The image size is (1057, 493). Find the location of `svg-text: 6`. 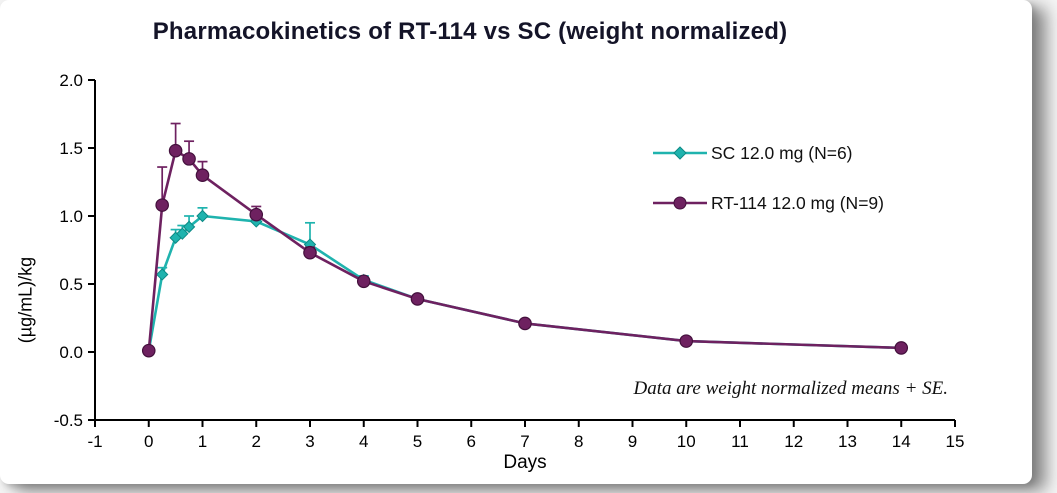

svg-text: 6 is located at coordinates (471, 441).